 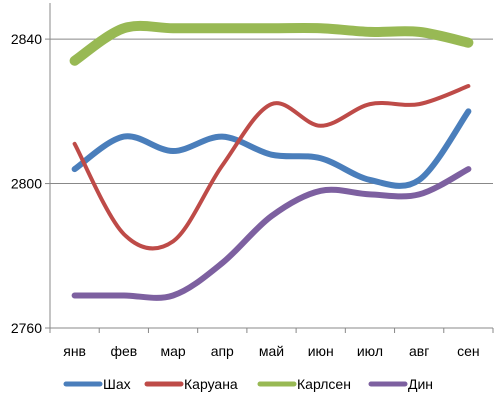 I want to click on x-tick-label: апр, so click(x=222, y=351).